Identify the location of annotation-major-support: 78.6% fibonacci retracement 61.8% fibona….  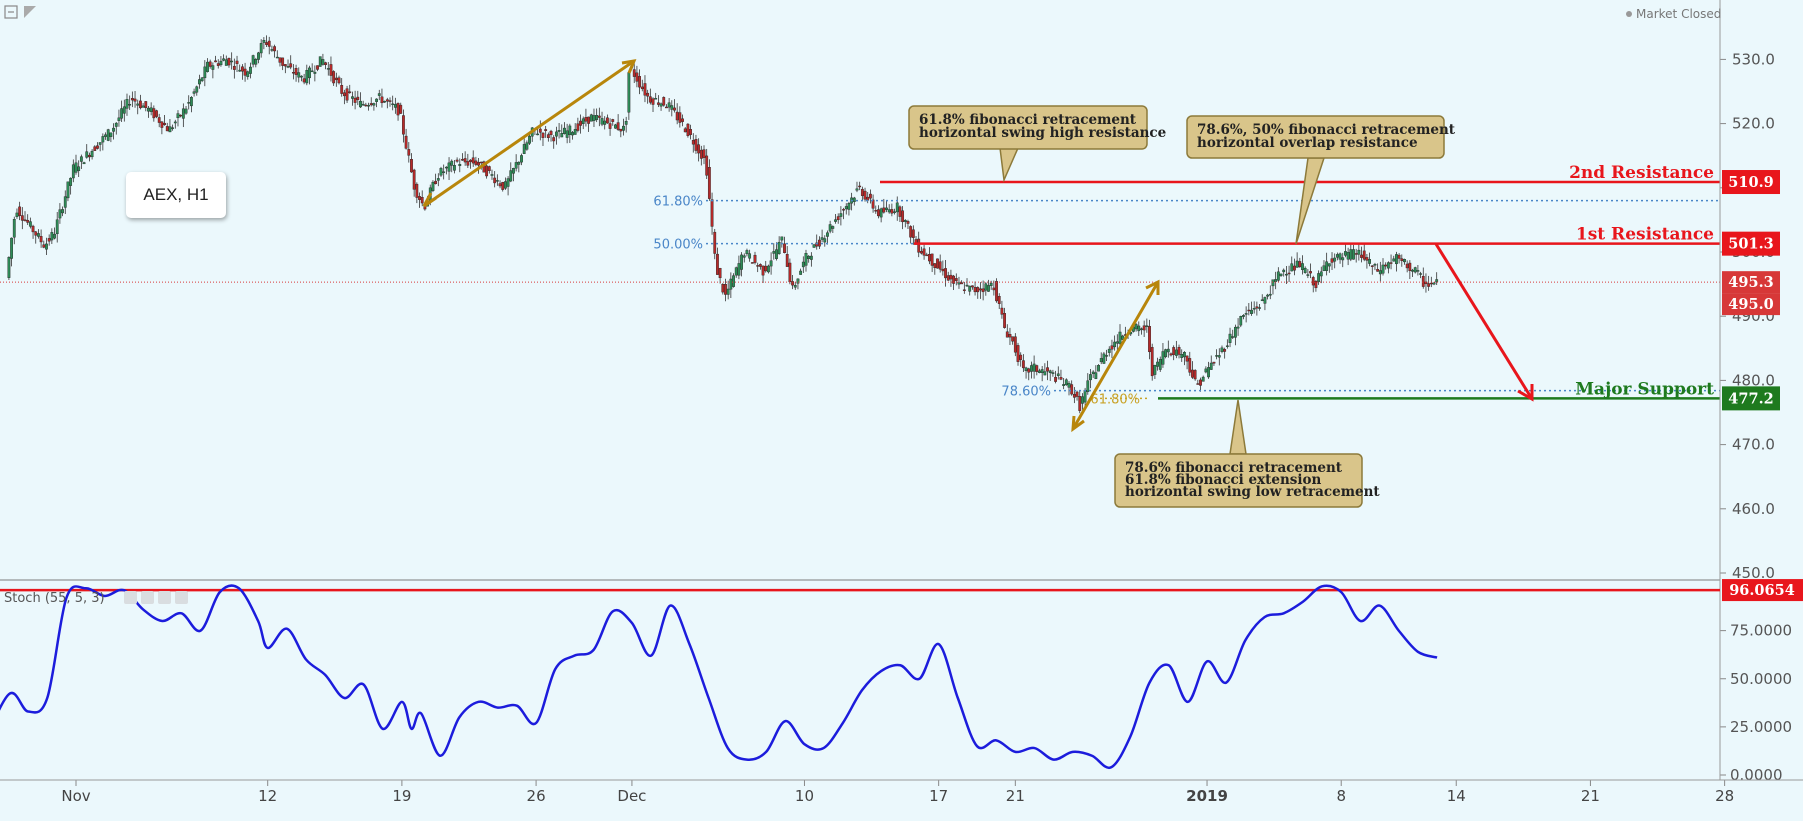
(1247, 453).